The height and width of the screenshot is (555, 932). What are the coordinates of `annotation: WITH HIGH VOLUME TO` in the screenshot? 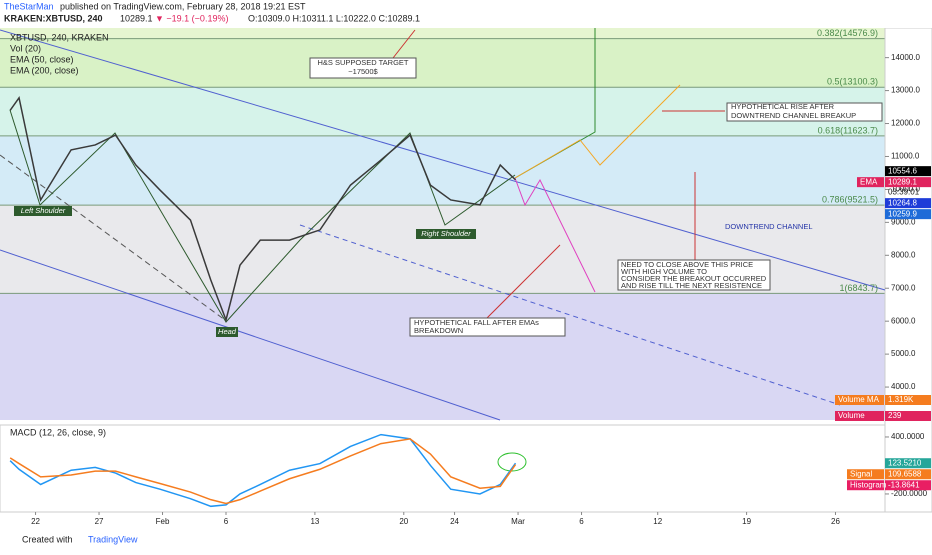 It's located at (664, 271).